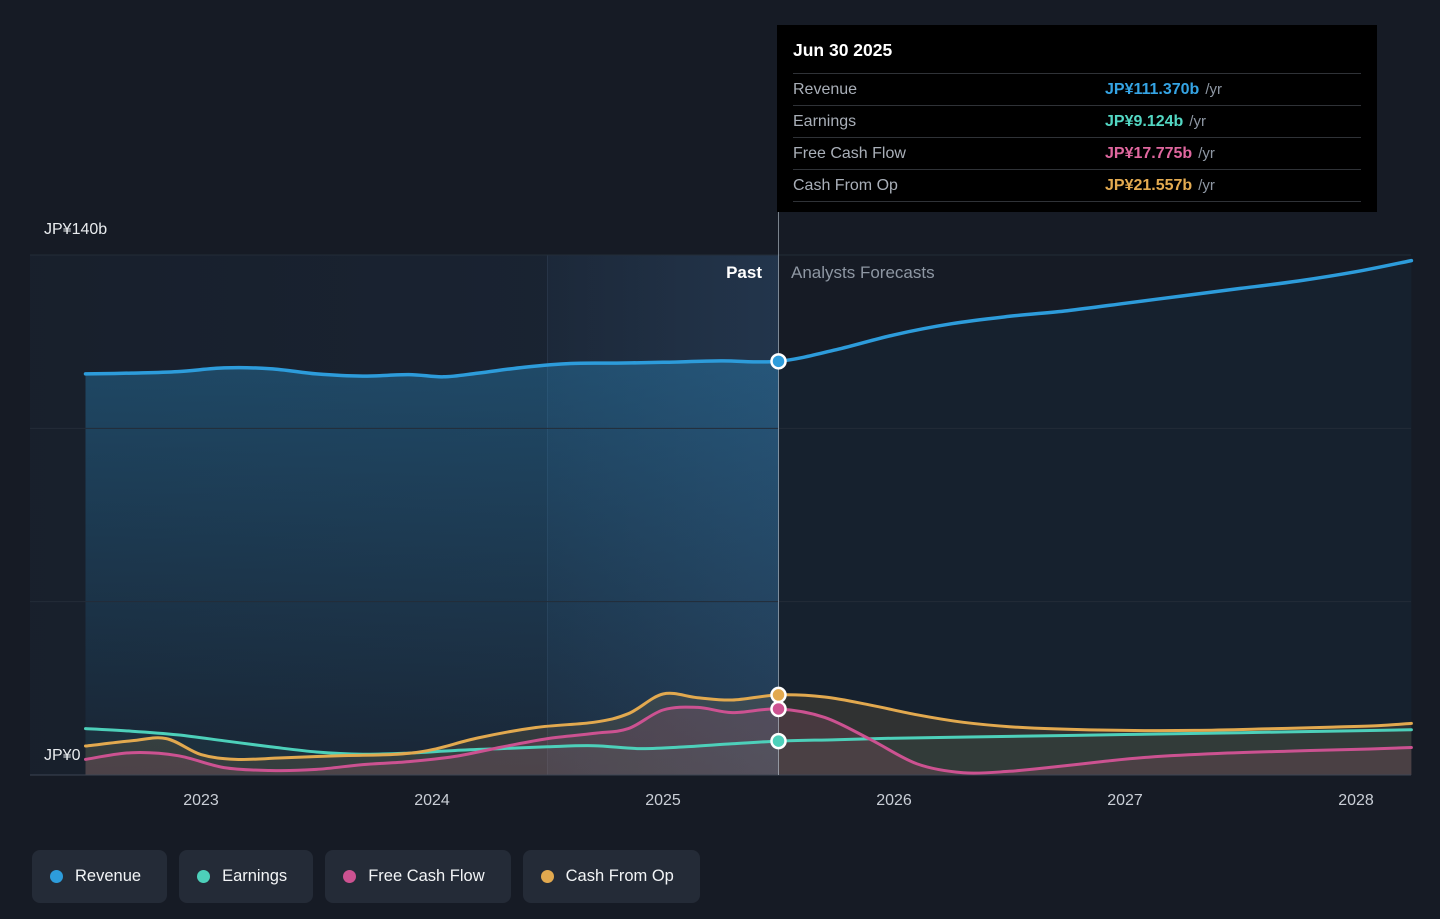 This screenshot has height=919, width=1440. Describe the element at coordinates (1077, 185) in the screenshot. I see `tooltip-row-cash-from-op: Cash From Op JP¥21.557b/yr` at that location.